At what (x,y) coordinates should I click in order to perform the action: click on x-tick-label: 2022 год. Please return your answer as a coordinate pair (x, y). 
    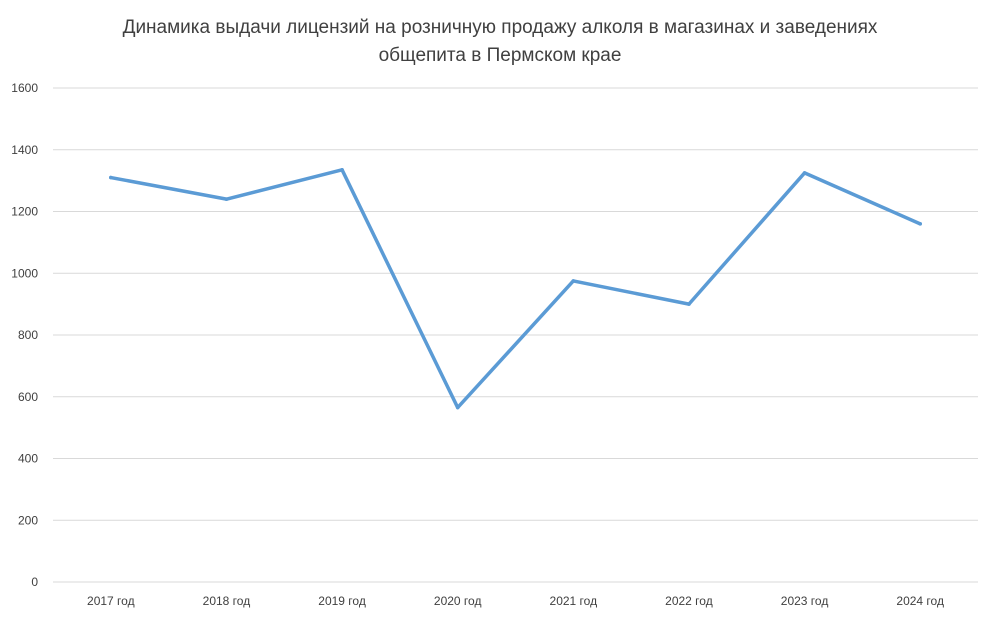
    Looking at the image, I should click on (689, 601).